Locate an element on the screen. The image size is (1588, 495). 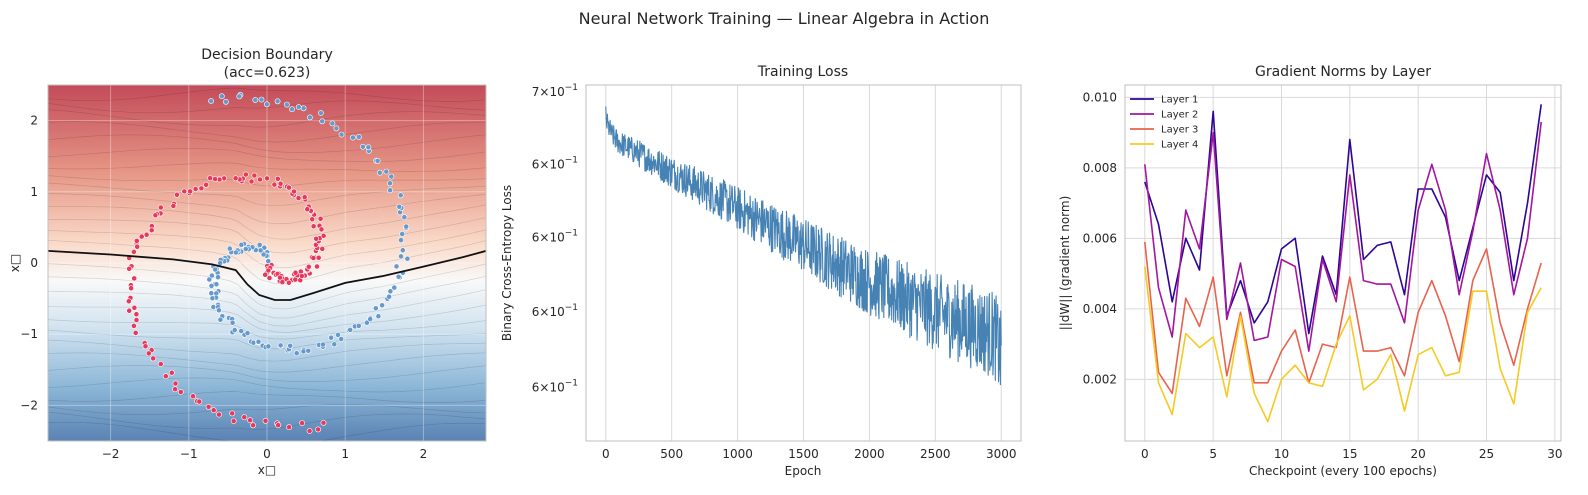
layer4-line is located at coordinates (1343, 344).